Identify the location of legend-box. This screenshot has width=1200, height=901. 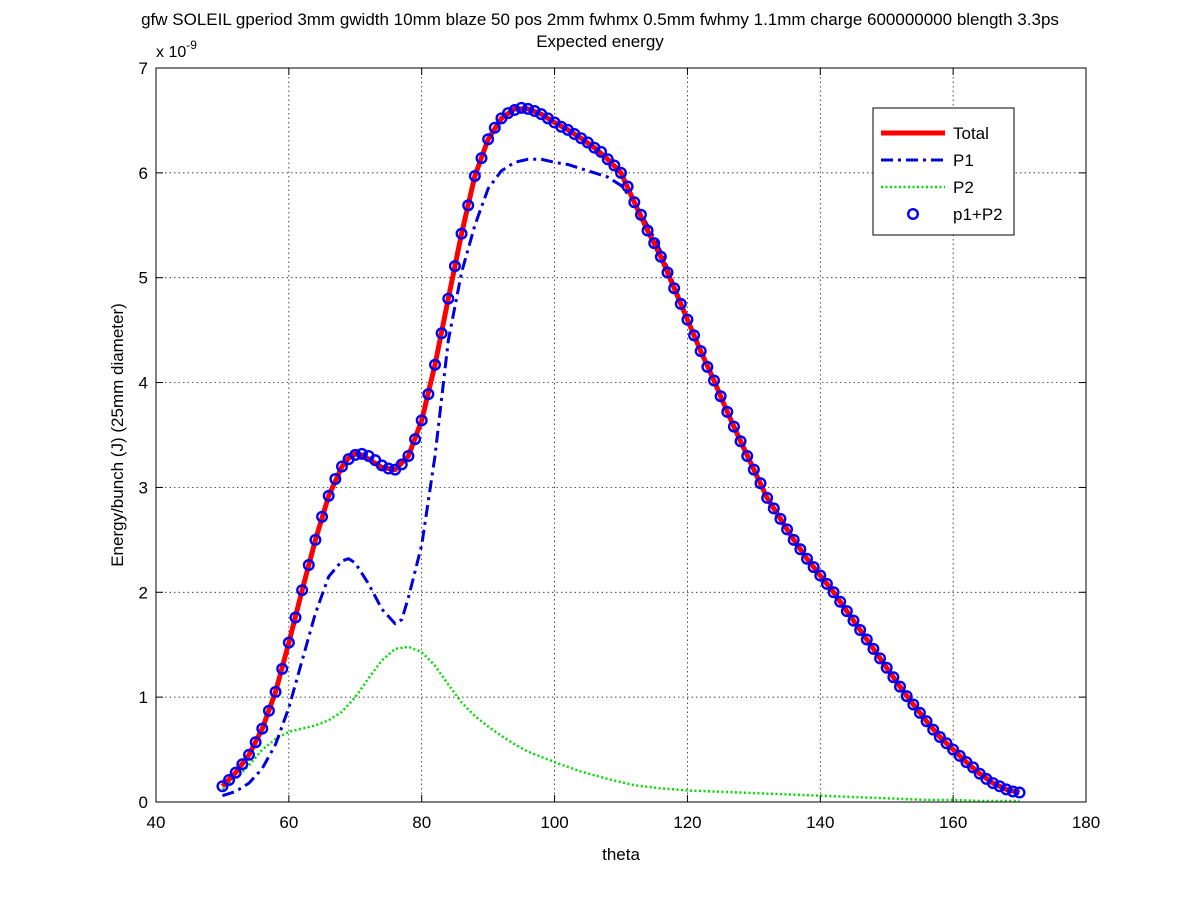
(943, 171).